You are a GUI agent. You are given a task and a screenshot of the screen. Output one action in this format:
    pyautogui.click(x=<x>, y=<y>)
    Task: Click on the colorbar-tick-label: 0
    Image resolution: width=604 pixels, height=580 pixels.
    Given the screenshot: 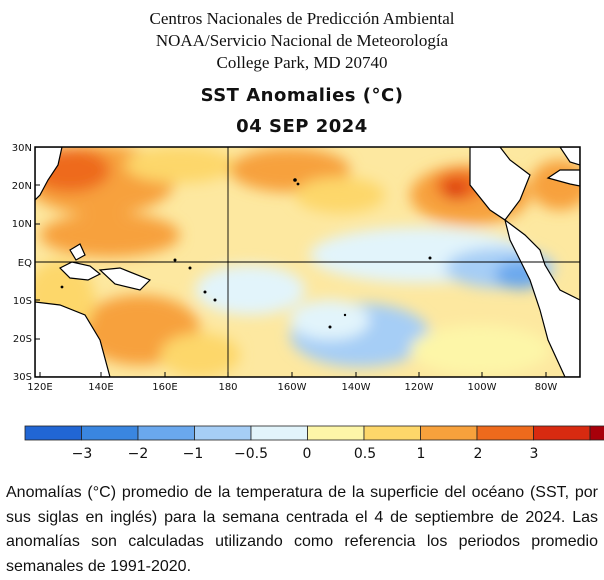 What is the action you would take?
    pyautogui.click(x=307, y=454)
    